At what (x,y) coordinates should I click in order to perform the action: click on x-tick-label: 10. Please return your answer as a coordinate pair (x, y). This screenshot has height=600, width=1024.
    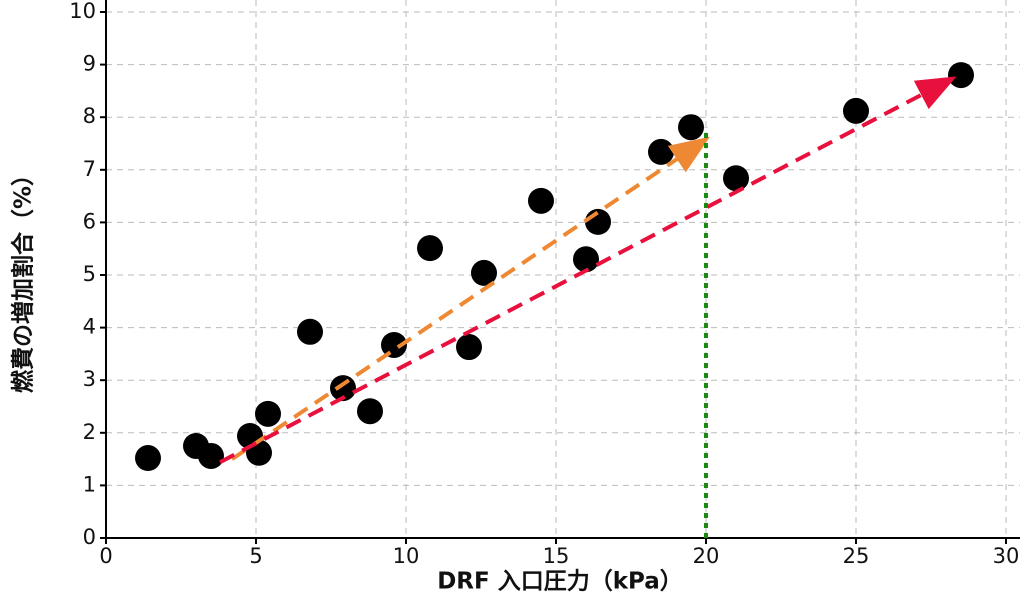
    Looking at the image, I should click on (406, 556).